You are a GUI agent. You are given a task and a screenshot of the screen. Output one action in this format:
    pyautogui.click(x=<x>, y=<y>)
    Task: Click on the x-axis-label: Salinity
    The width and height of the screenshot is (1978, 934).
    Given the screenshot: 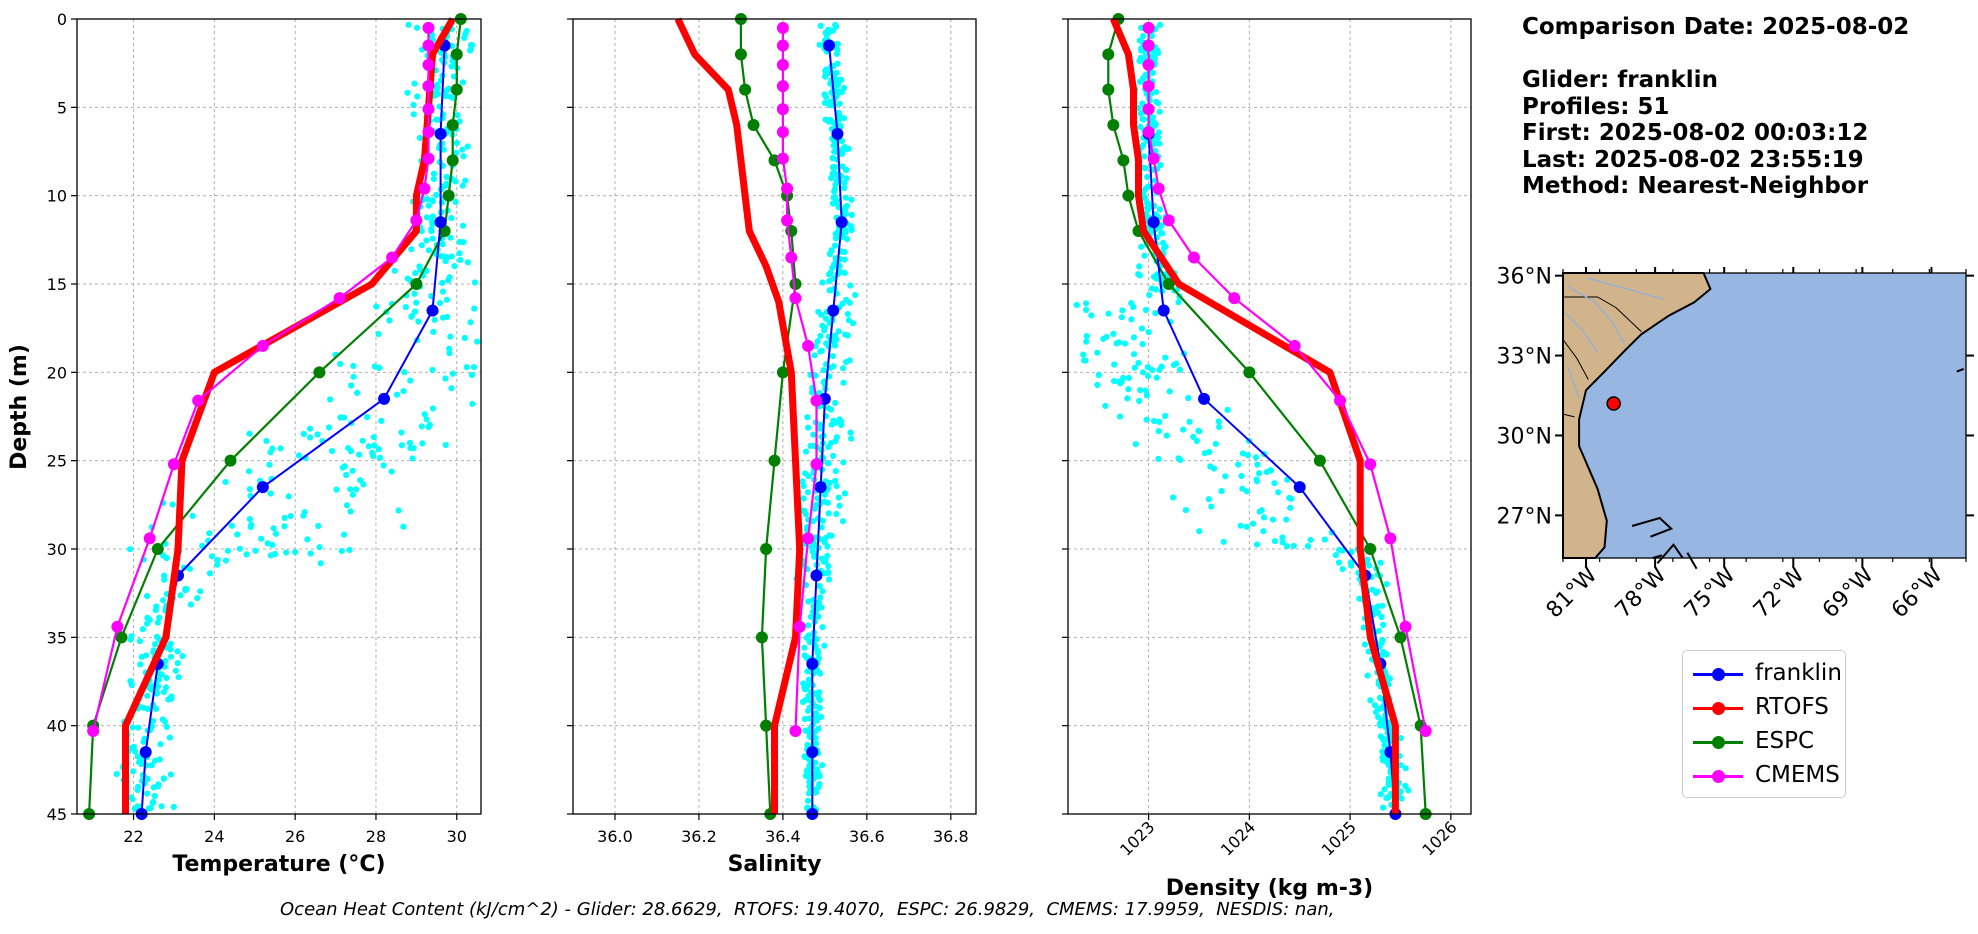 What is the action you would take?
    pyautogui.click(x=775, y=864)
    